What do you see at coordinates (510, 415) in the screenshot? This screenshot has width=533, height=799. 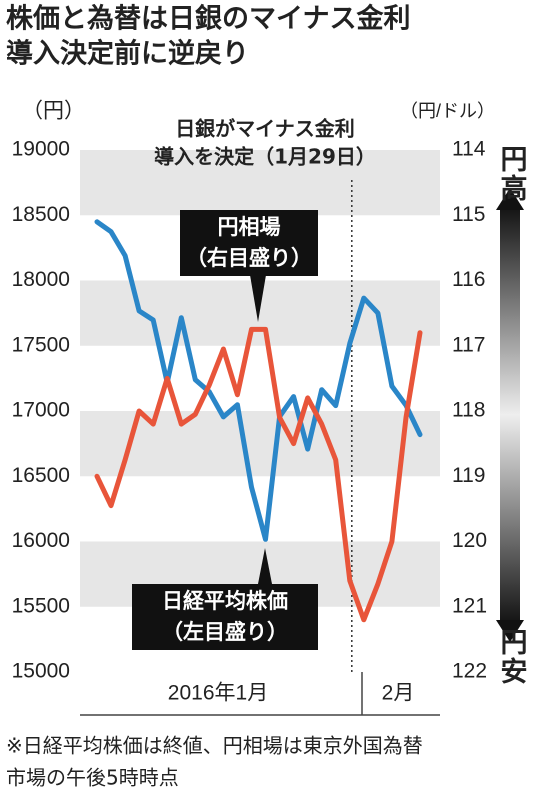 I see `direction-arrow` at bounding box center [510, 415].